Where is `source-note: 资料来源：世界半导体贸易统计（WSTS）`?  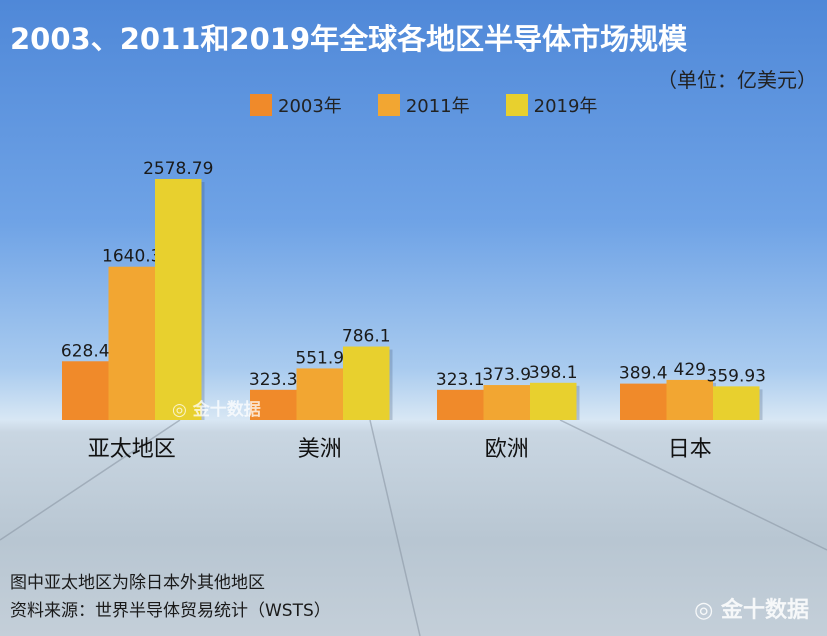
source-note: 资料来源：世界半导体贸易统计（WSTS） is located at coordinates (170, 611).